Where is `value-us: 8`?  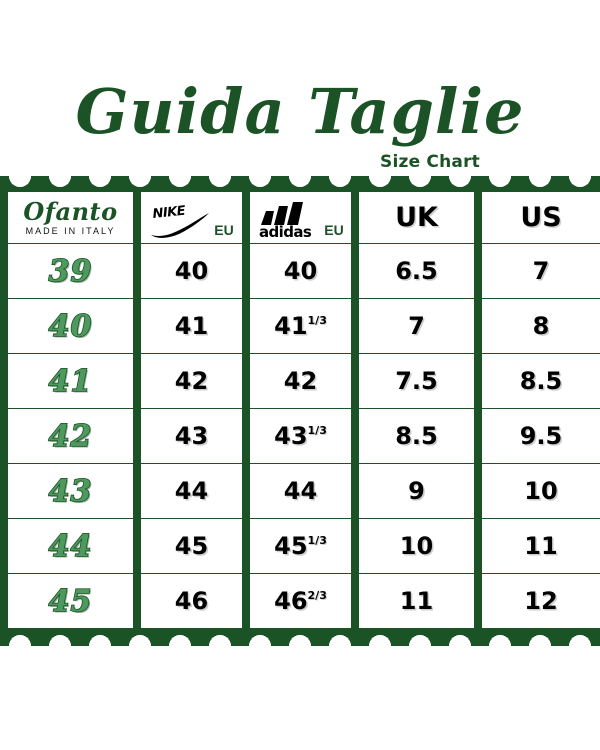 value-us: 8 is located at coordinates (541, 326).